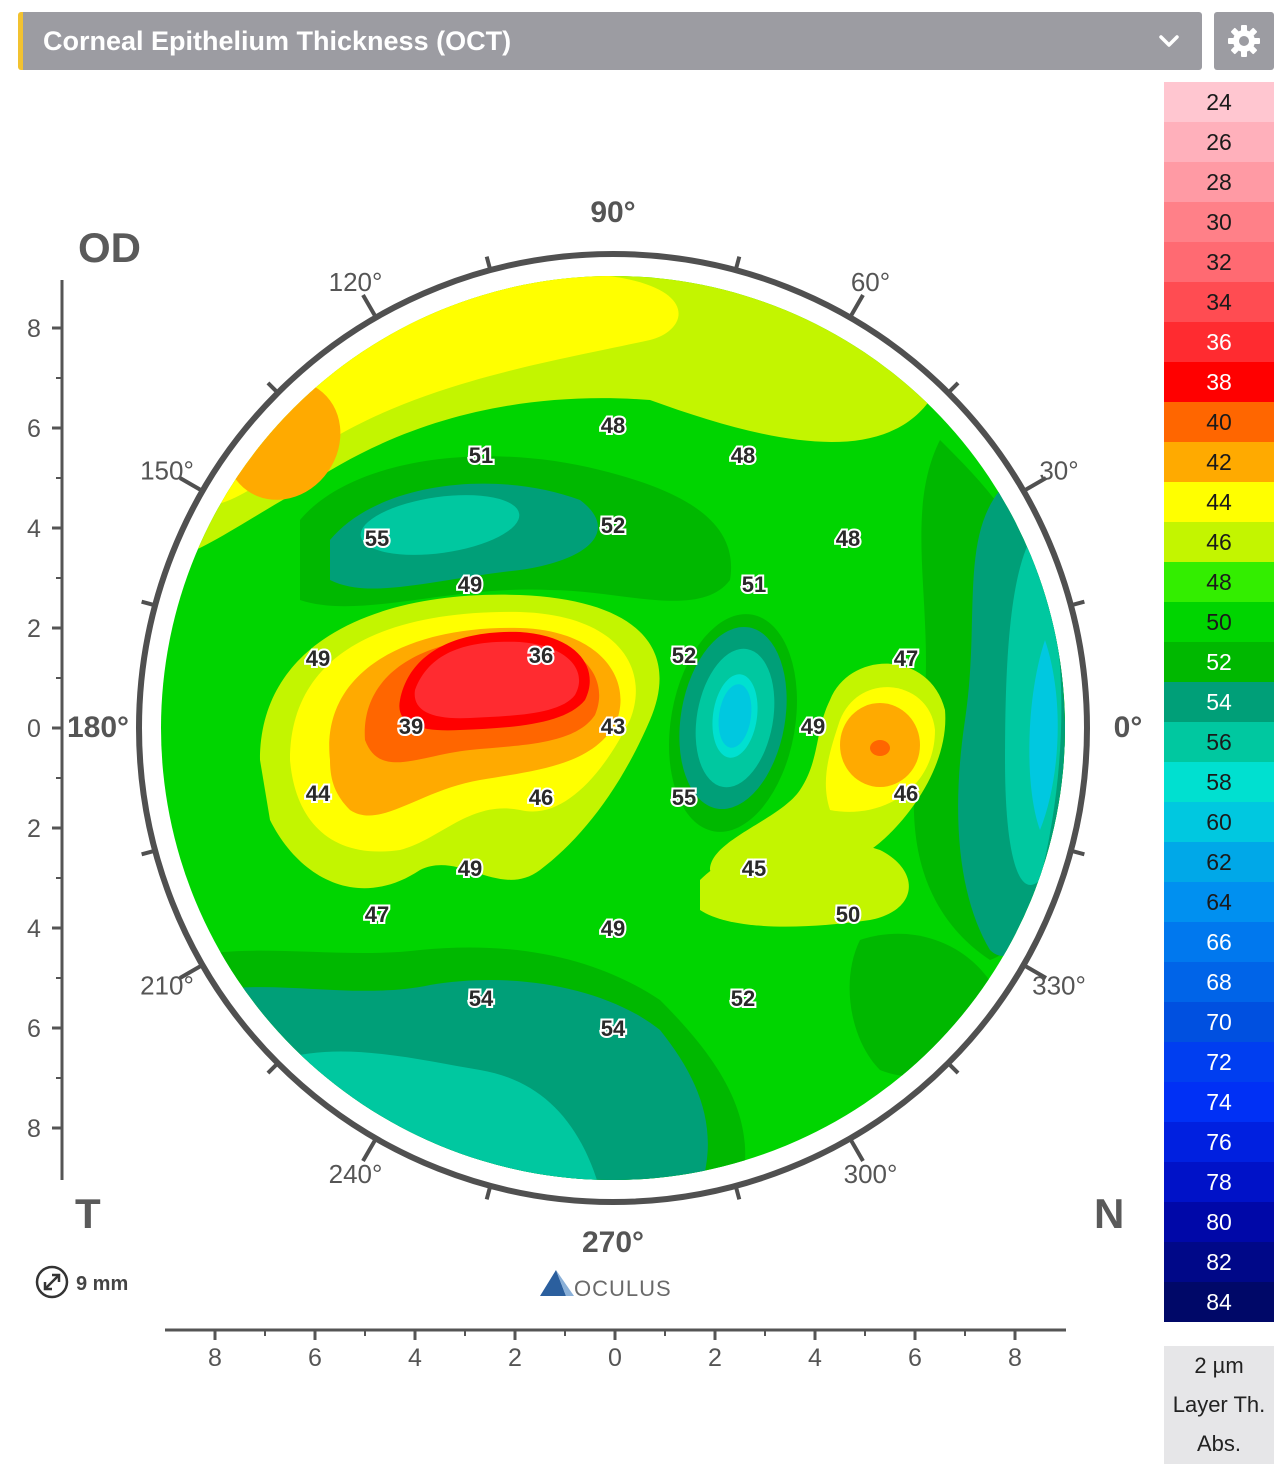 Image resolution: width=1280 pixels, height=1472 pixels. What do you see at coordinates (1219, 1062) in the screenshot?
I see `legend-step: 72` at bounding box center [1219, 1062].